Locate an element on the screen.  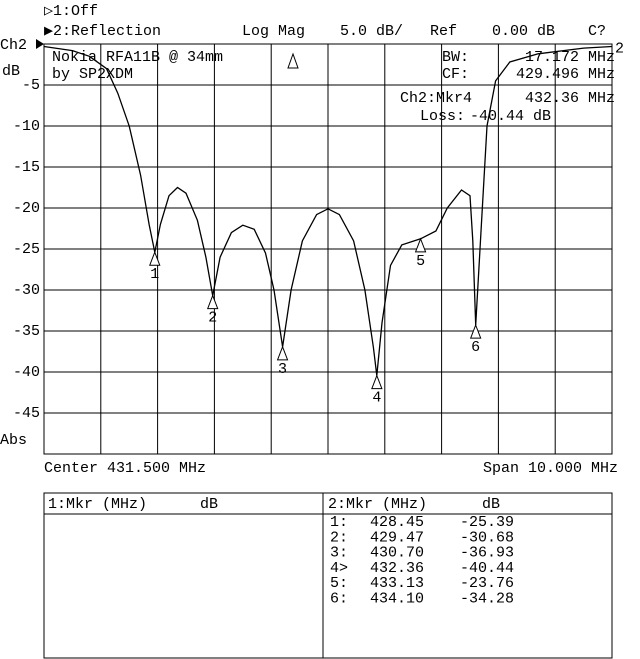
marker-id: 2 is located at coordinates (212, 318).